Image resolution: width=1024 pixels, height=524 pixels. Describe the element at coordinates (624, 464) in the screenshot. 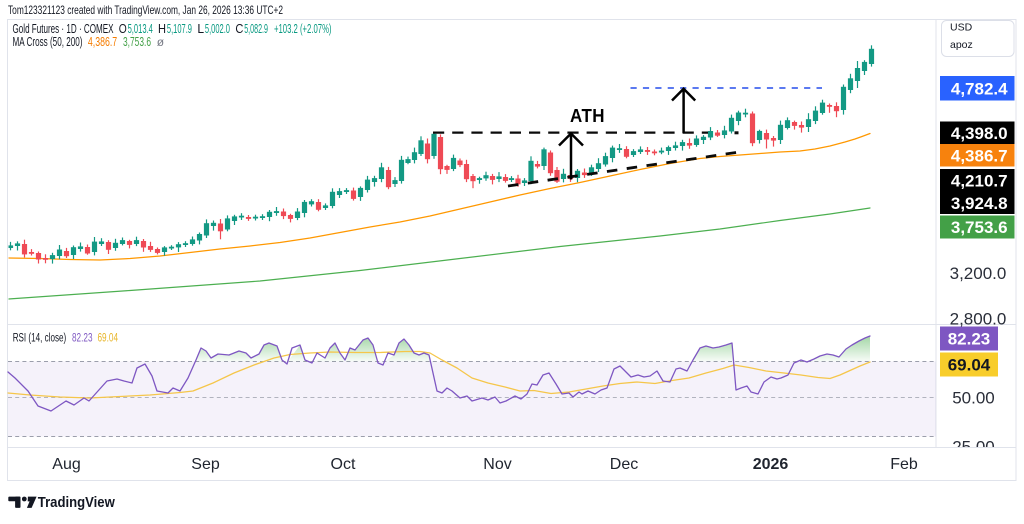

I see `svg-text: Dec` at that location.